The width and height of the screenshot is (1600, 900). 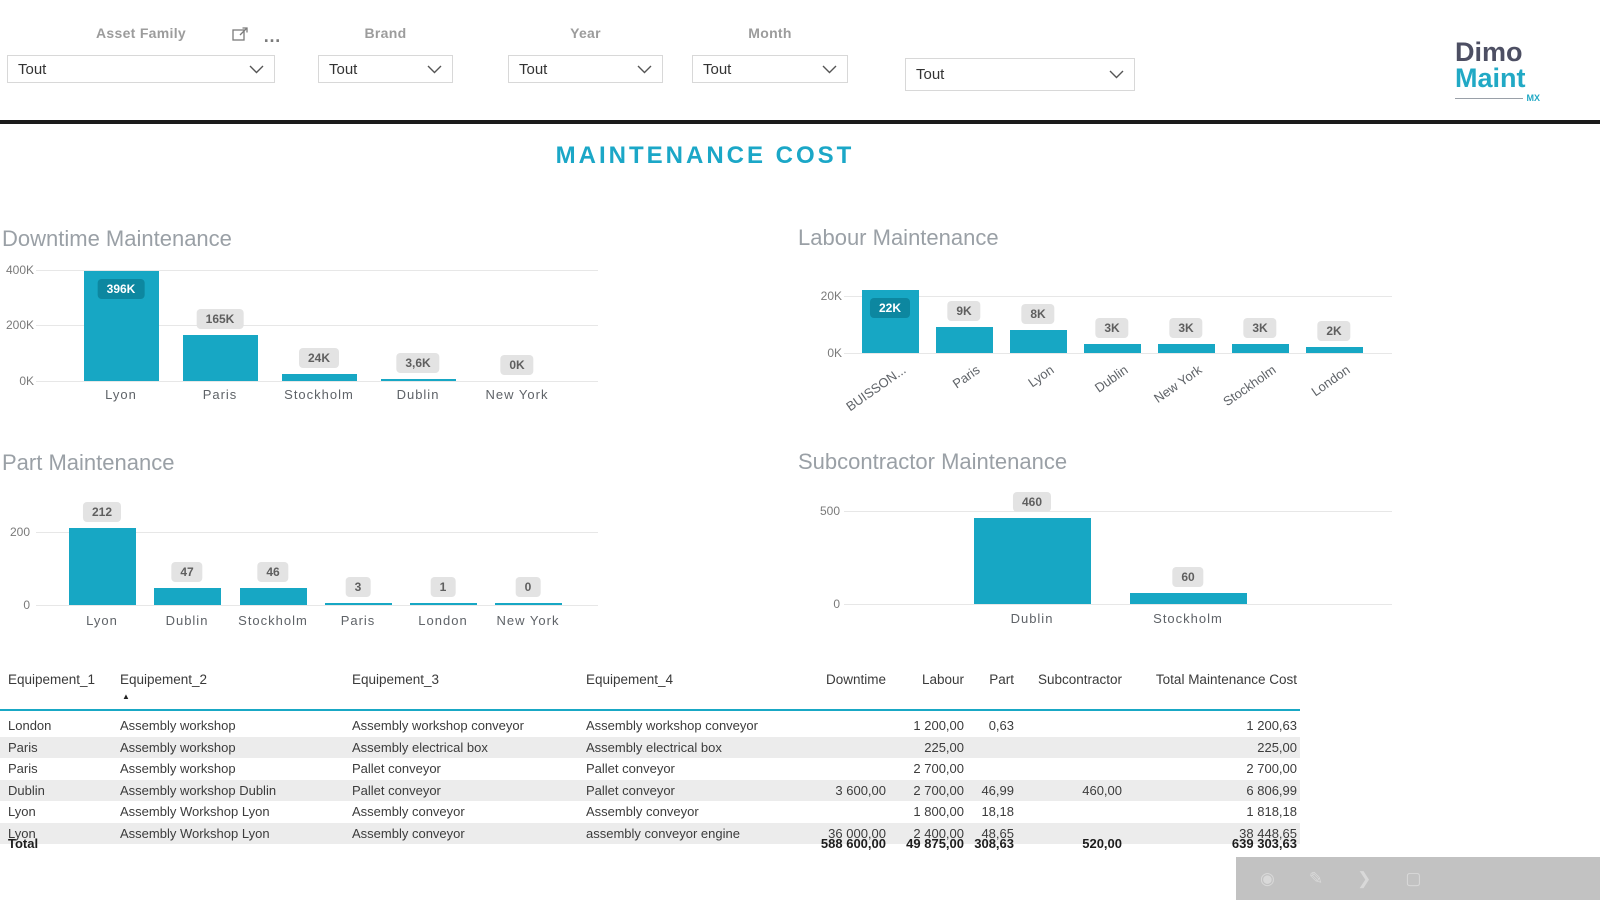 What do you see at coordinates (938, 725) in the screenshot?
I see `table-cell: 1 200,00` at bounding box center [938, 725].